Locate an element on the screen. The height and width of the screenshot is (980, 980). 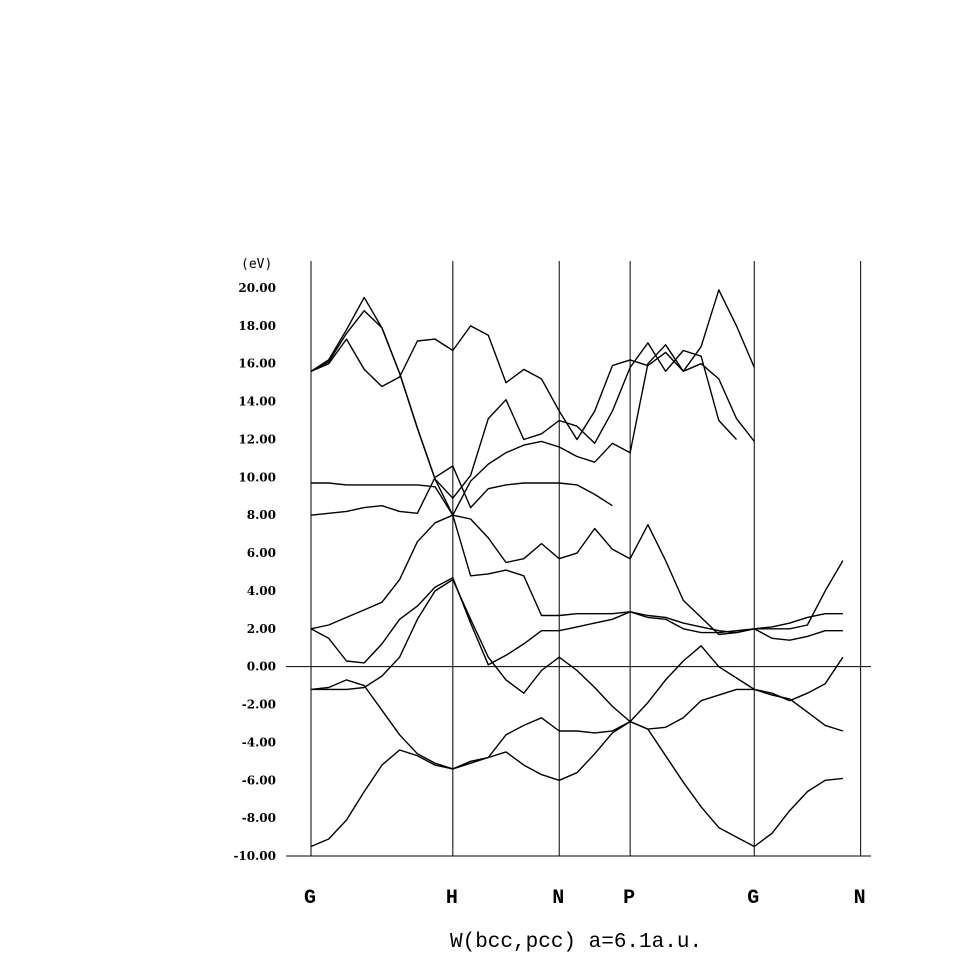
y-tick-label: 20.00 is located at coordinates (257, 288).